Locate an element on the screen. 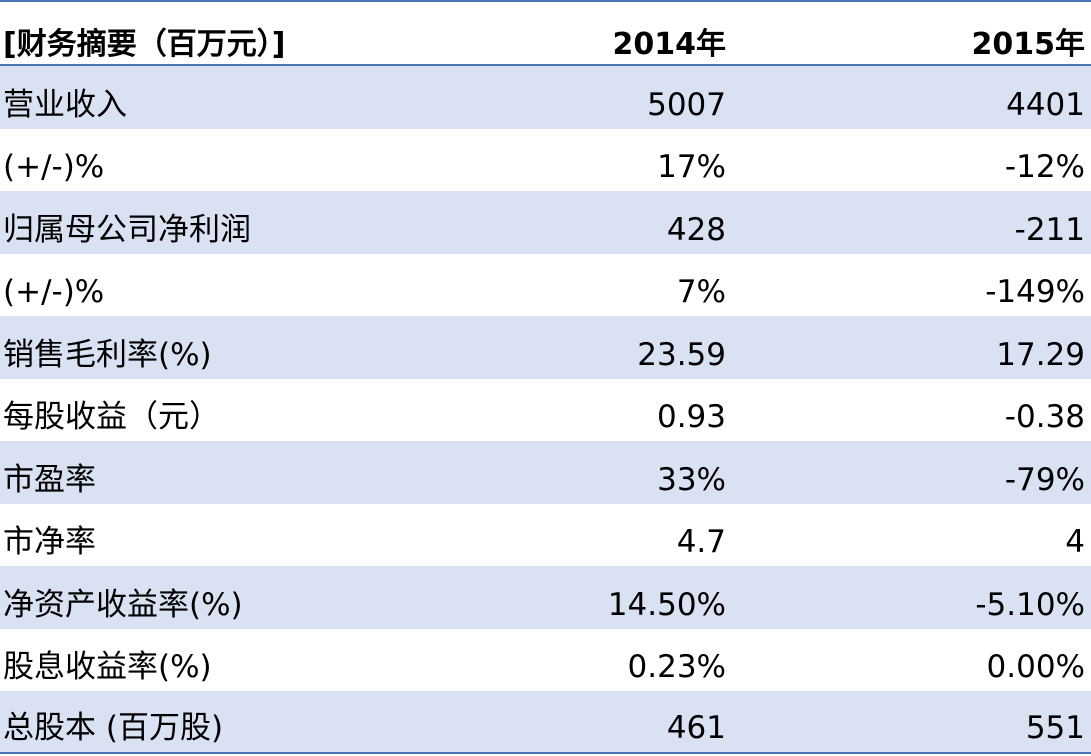 Image resolution: width=1091 pixels, height=756 pixels. row-label: 股息收益率(%) is located at coordinates (107, 667).